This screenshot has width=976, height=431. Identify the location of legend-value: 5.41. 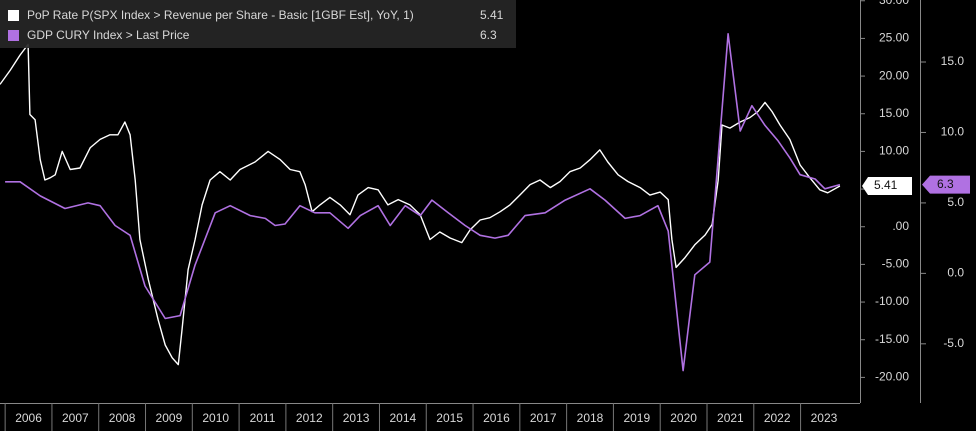
(492, 15).